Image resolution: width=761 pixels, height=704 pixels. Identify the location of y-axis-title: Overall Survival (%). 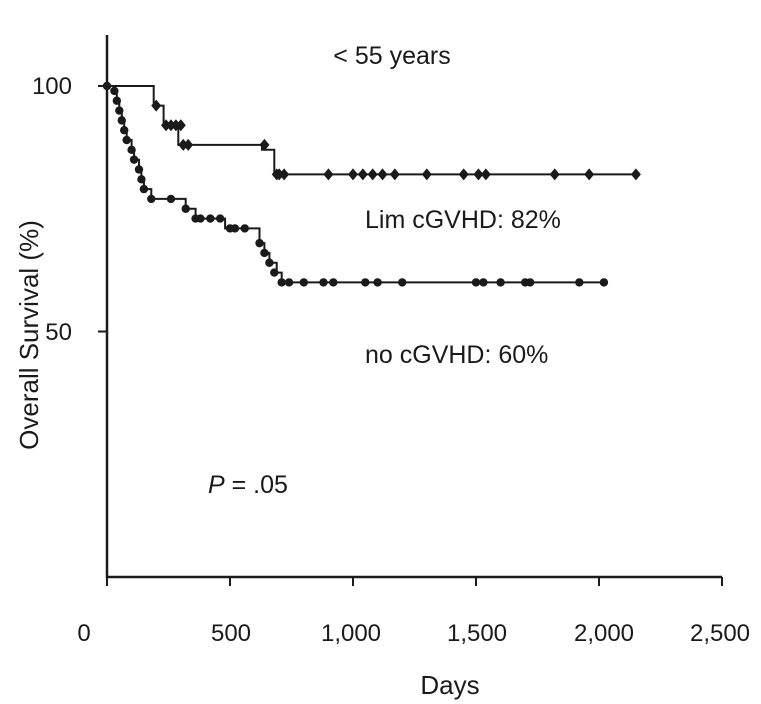
(29, 335).